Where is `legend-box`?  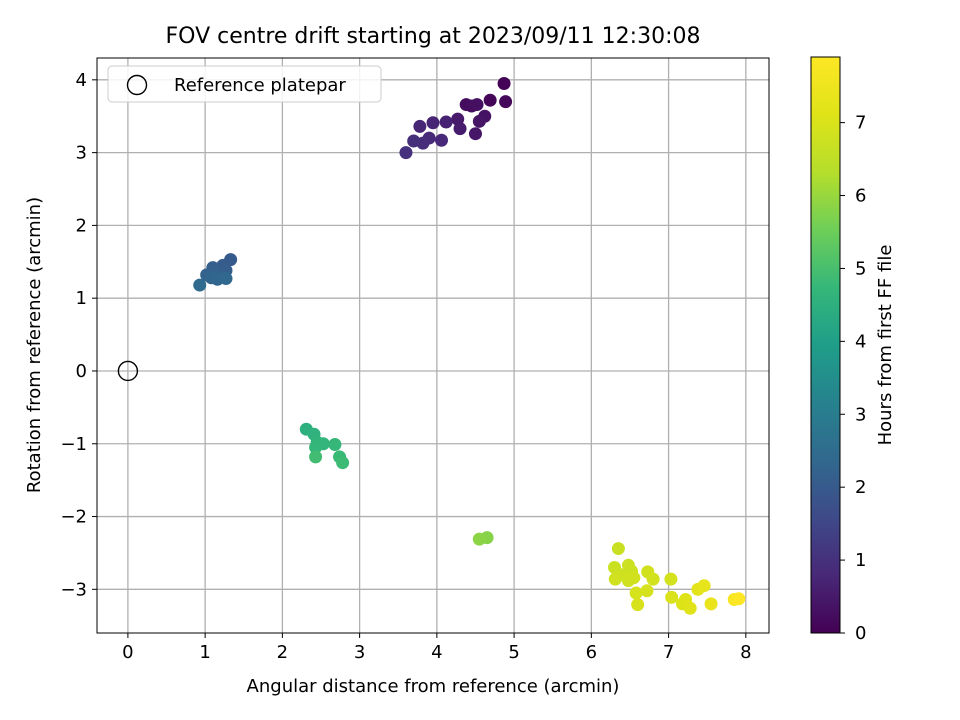
legend-box is located at coordinates (244, 84).